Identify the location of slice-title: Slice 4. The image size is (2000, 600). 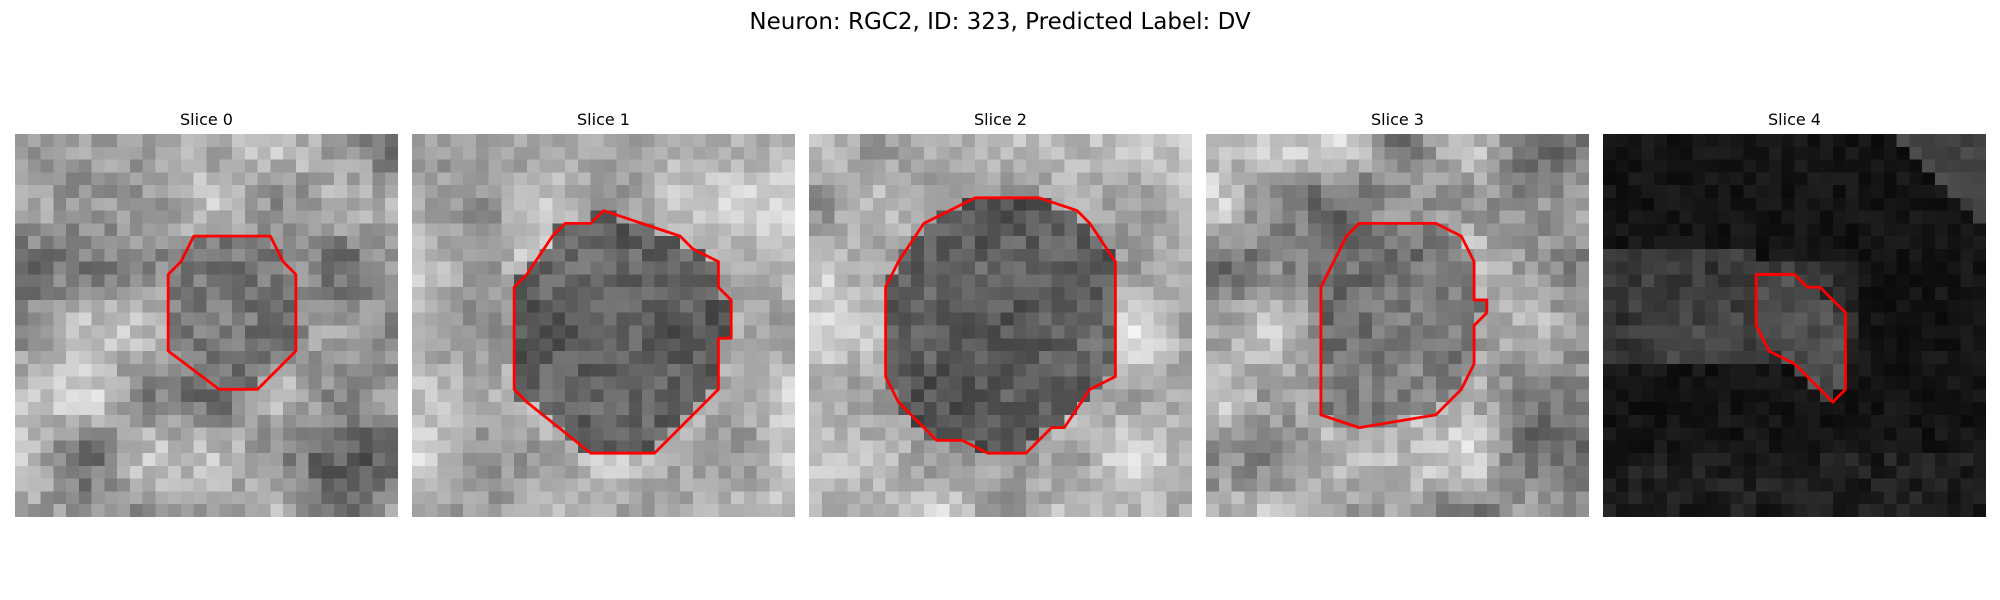
(1794, 119).